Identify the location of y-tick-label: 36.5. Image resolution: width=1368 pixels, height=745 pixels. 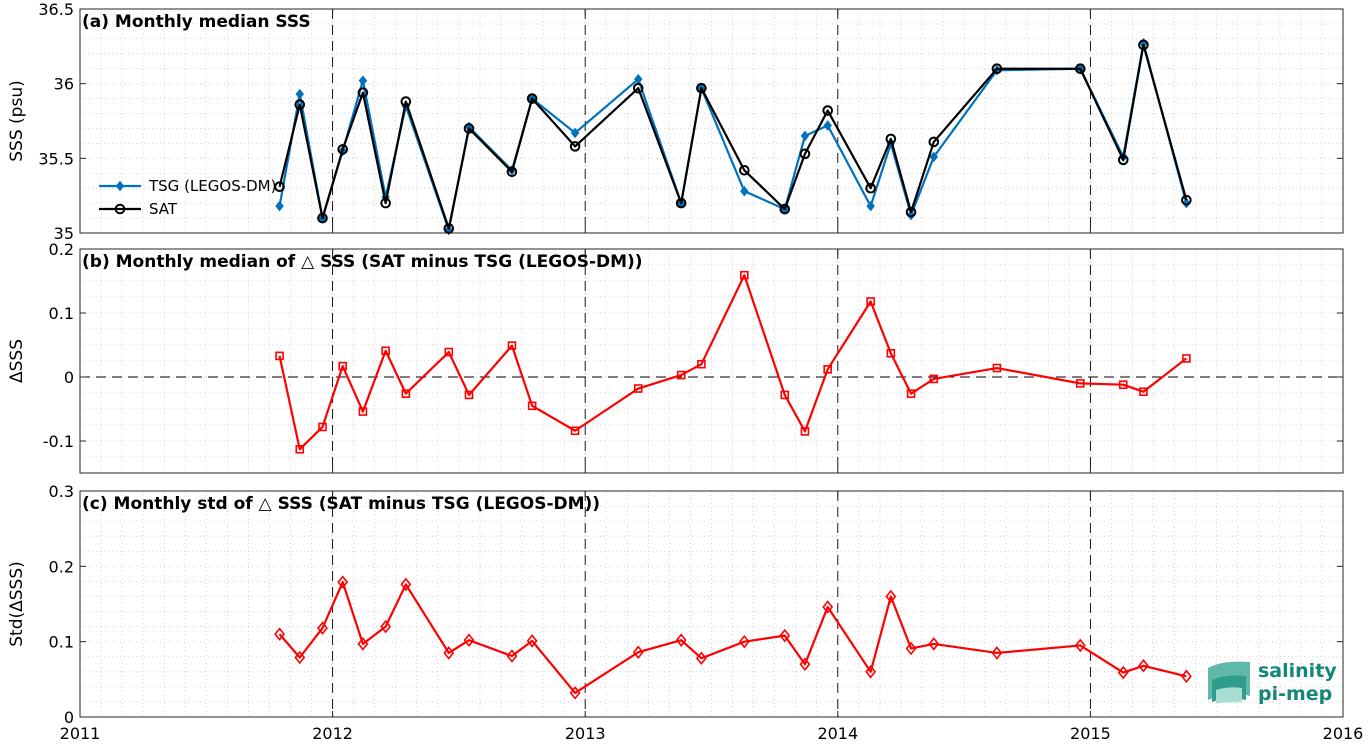
(56, 9).